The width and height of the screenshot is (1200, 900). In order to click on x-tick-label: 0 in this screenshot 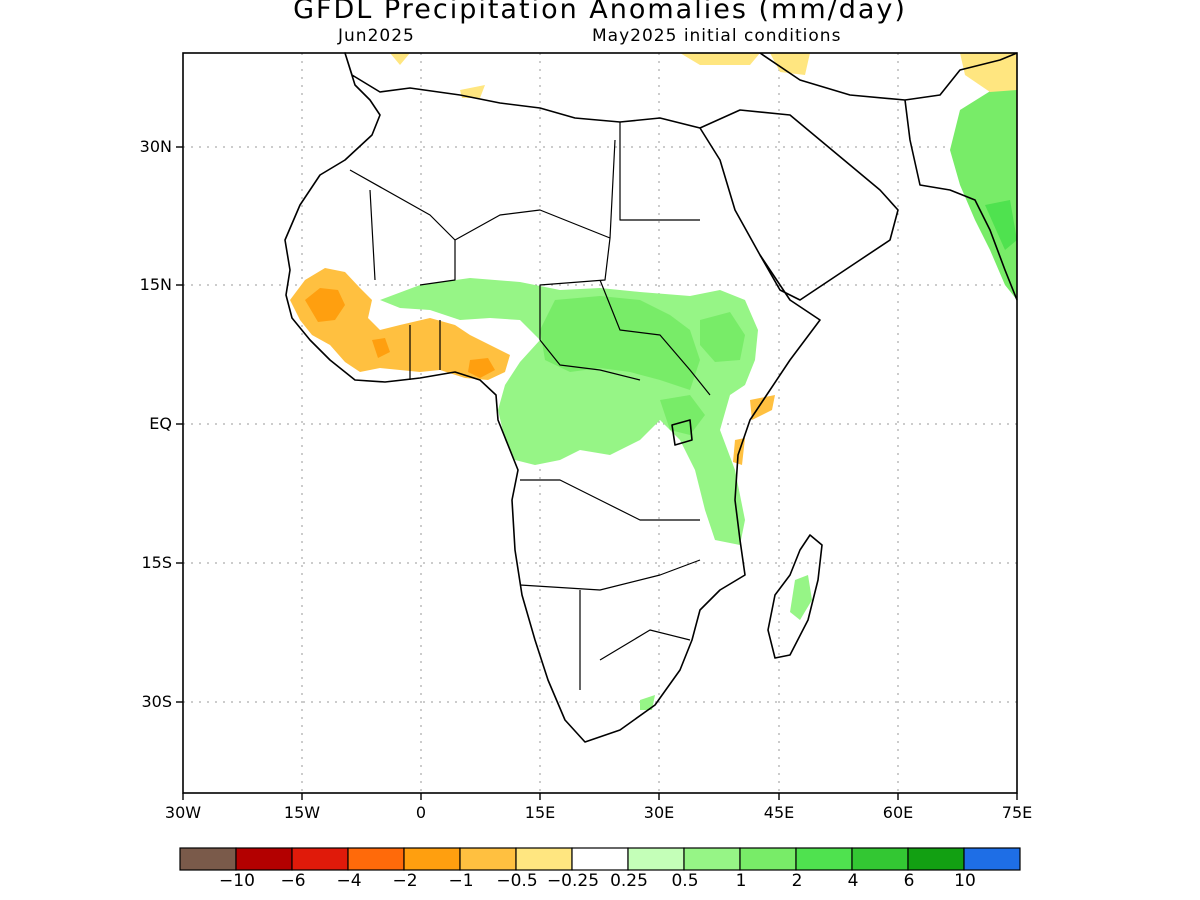, I will do `click(421, 812)`.